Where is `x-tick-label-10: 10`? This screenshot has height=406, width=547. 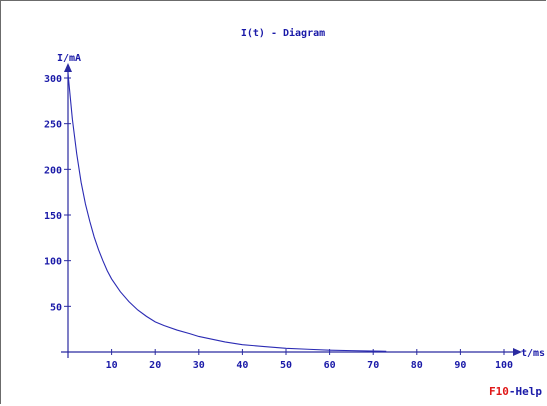 x-tick-label-10: 10 is located at coordinates (112, 365).